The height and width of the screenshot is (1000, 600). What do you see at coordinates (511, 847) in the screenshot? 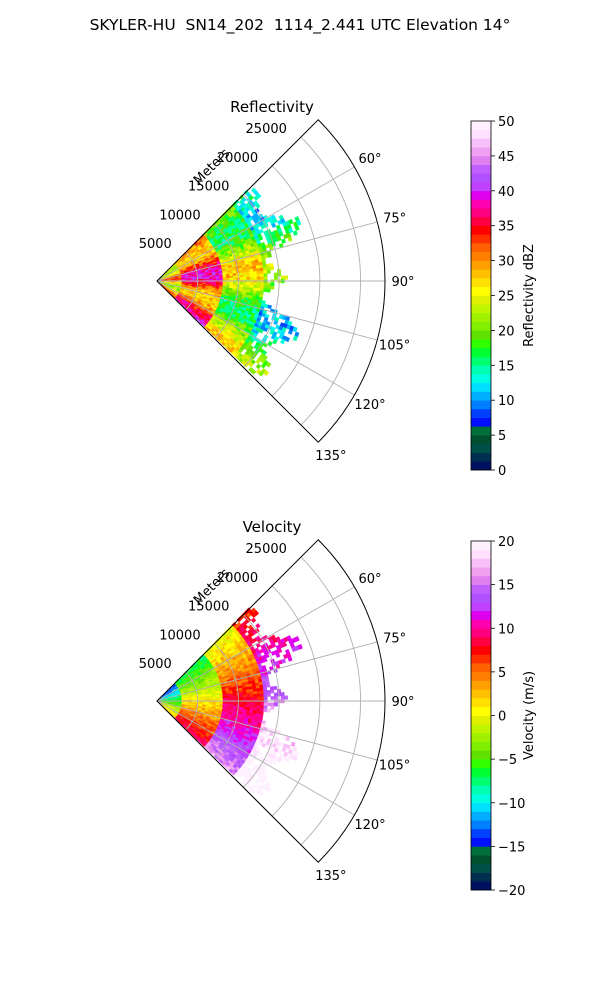
I see `colorbar-tick-label: −15` at bounding box center [511, 847].